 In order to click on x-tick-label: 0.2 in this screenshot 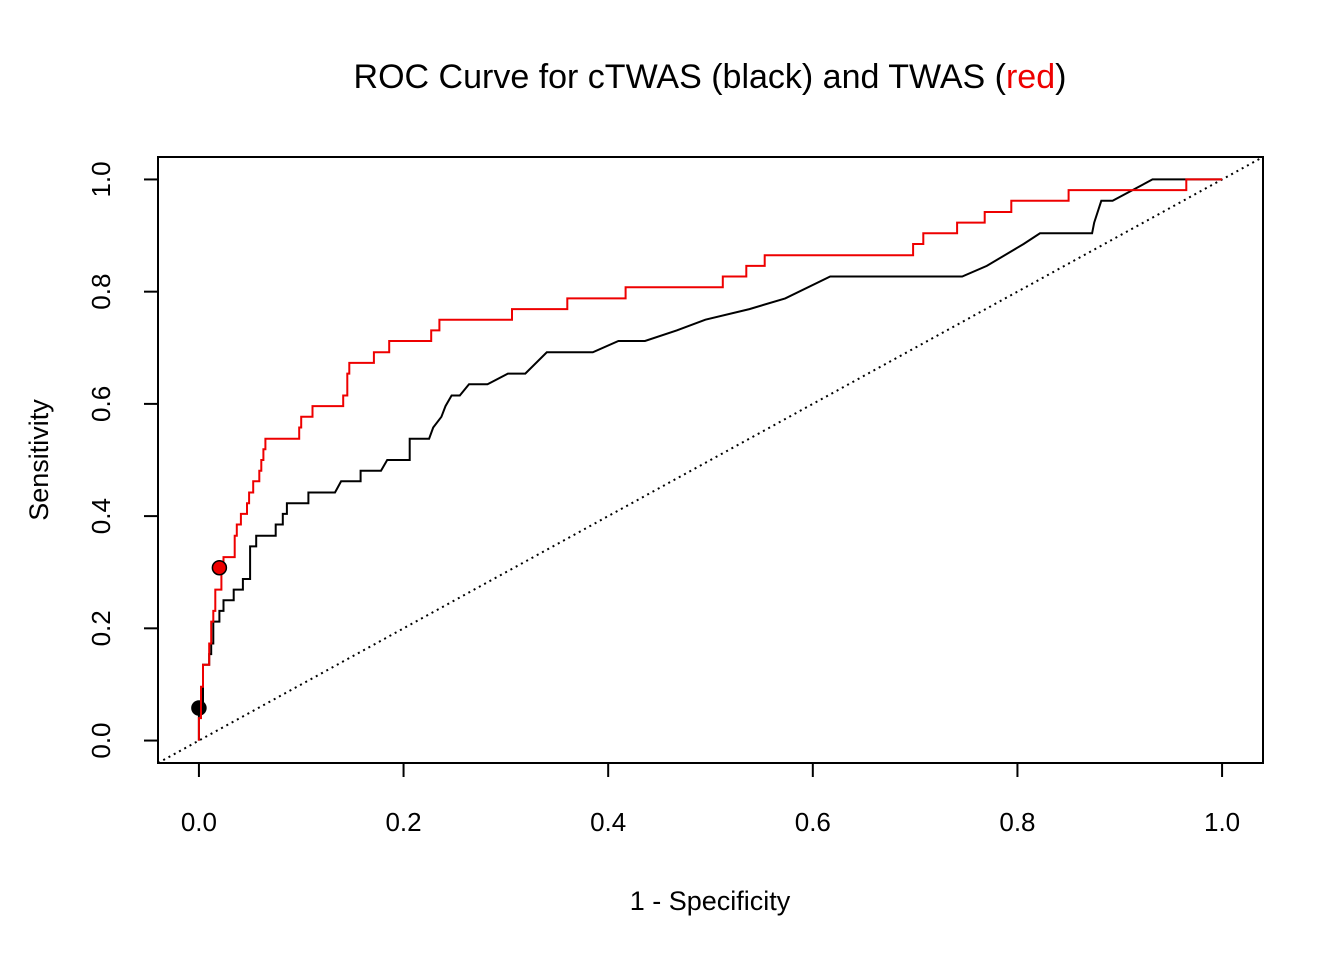, I will do `click(403, 822)`.